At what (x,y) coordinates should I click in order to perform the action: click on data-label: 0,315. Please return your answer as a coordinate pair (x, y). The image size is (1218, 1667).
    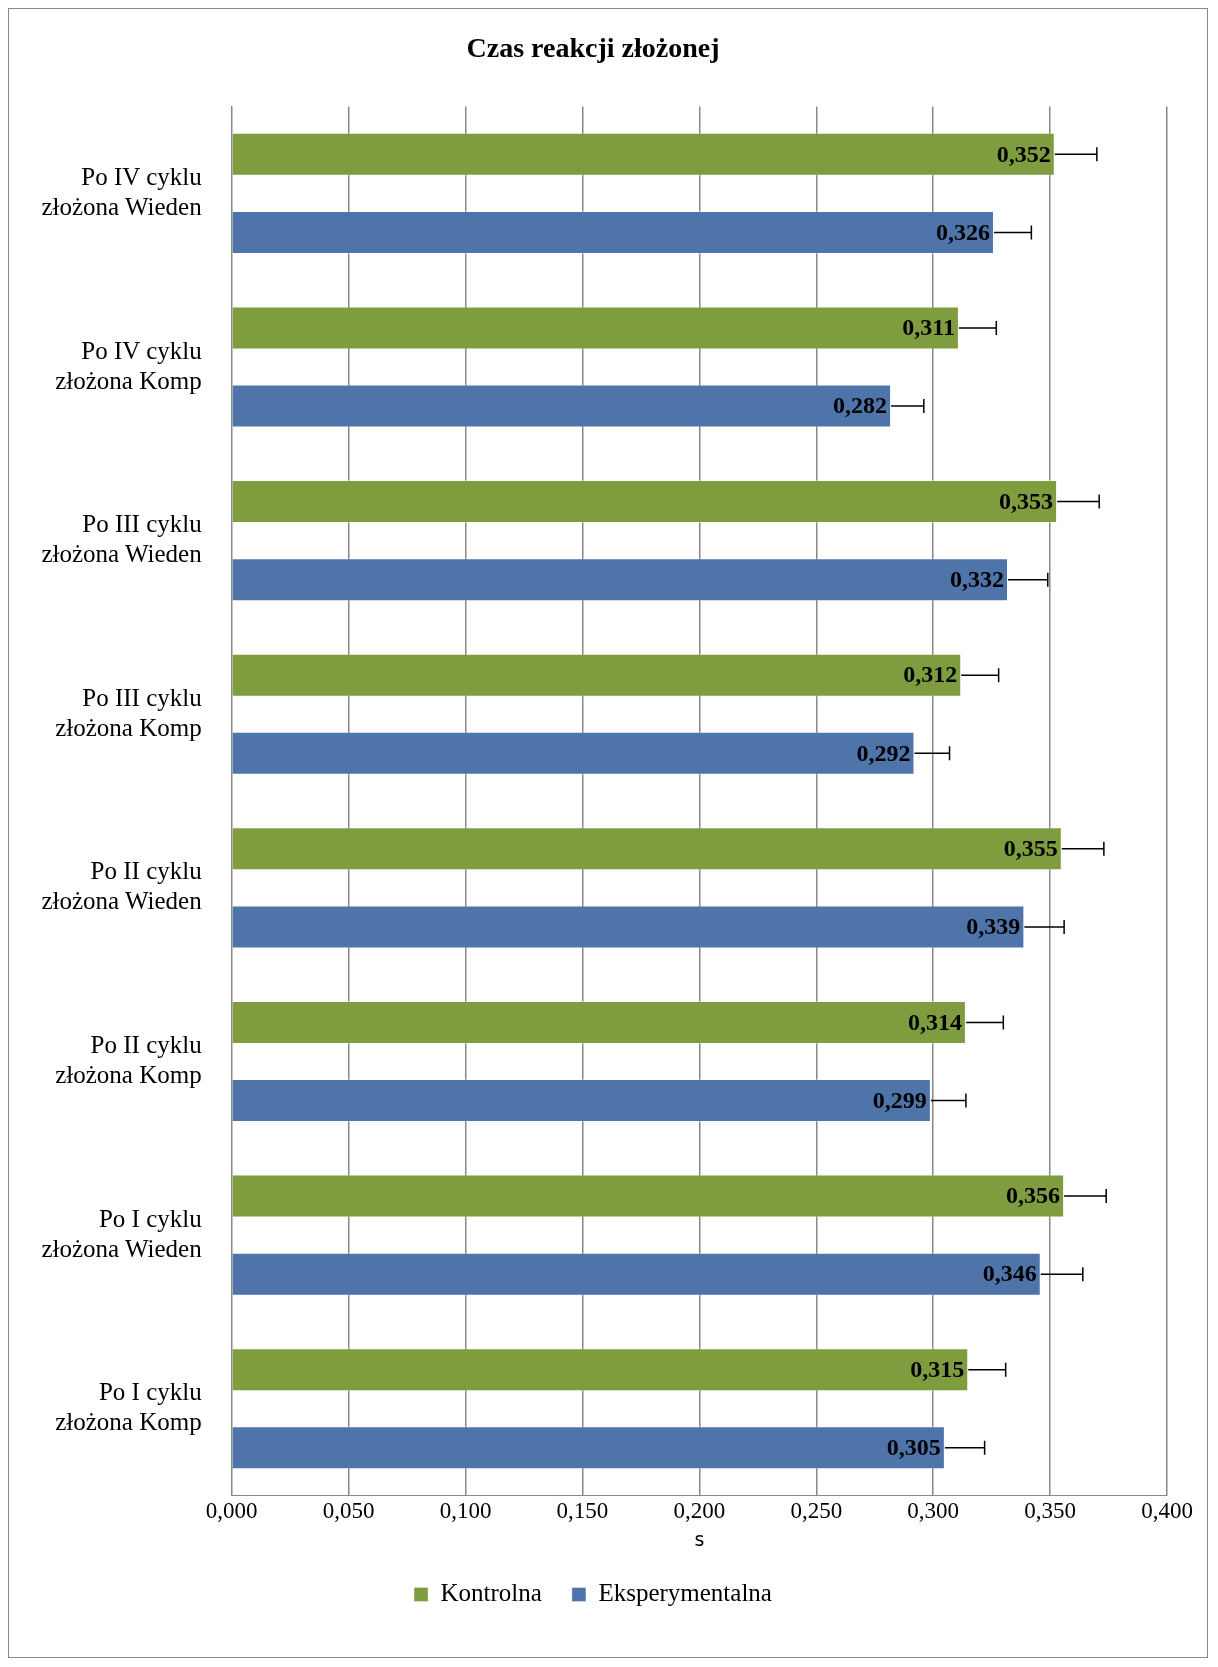
    Looking at the image, I should click on (937, 1368).